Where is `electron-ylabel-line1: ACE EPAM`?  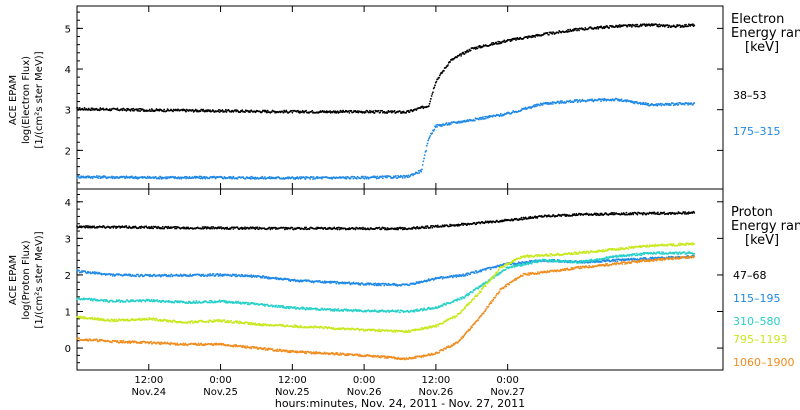
electron-ylabel-line1: ACE EPAM is located at coordinates (13, 100).